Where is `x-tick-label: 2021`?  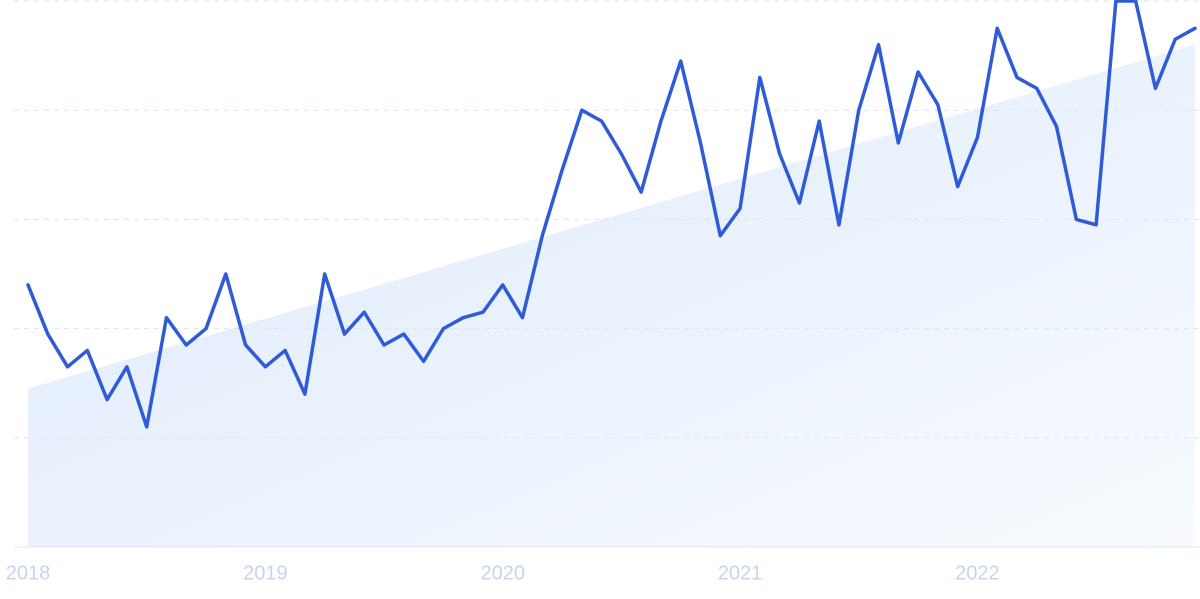 x-tick-label: 2021 is located at coordinates (740, 573).